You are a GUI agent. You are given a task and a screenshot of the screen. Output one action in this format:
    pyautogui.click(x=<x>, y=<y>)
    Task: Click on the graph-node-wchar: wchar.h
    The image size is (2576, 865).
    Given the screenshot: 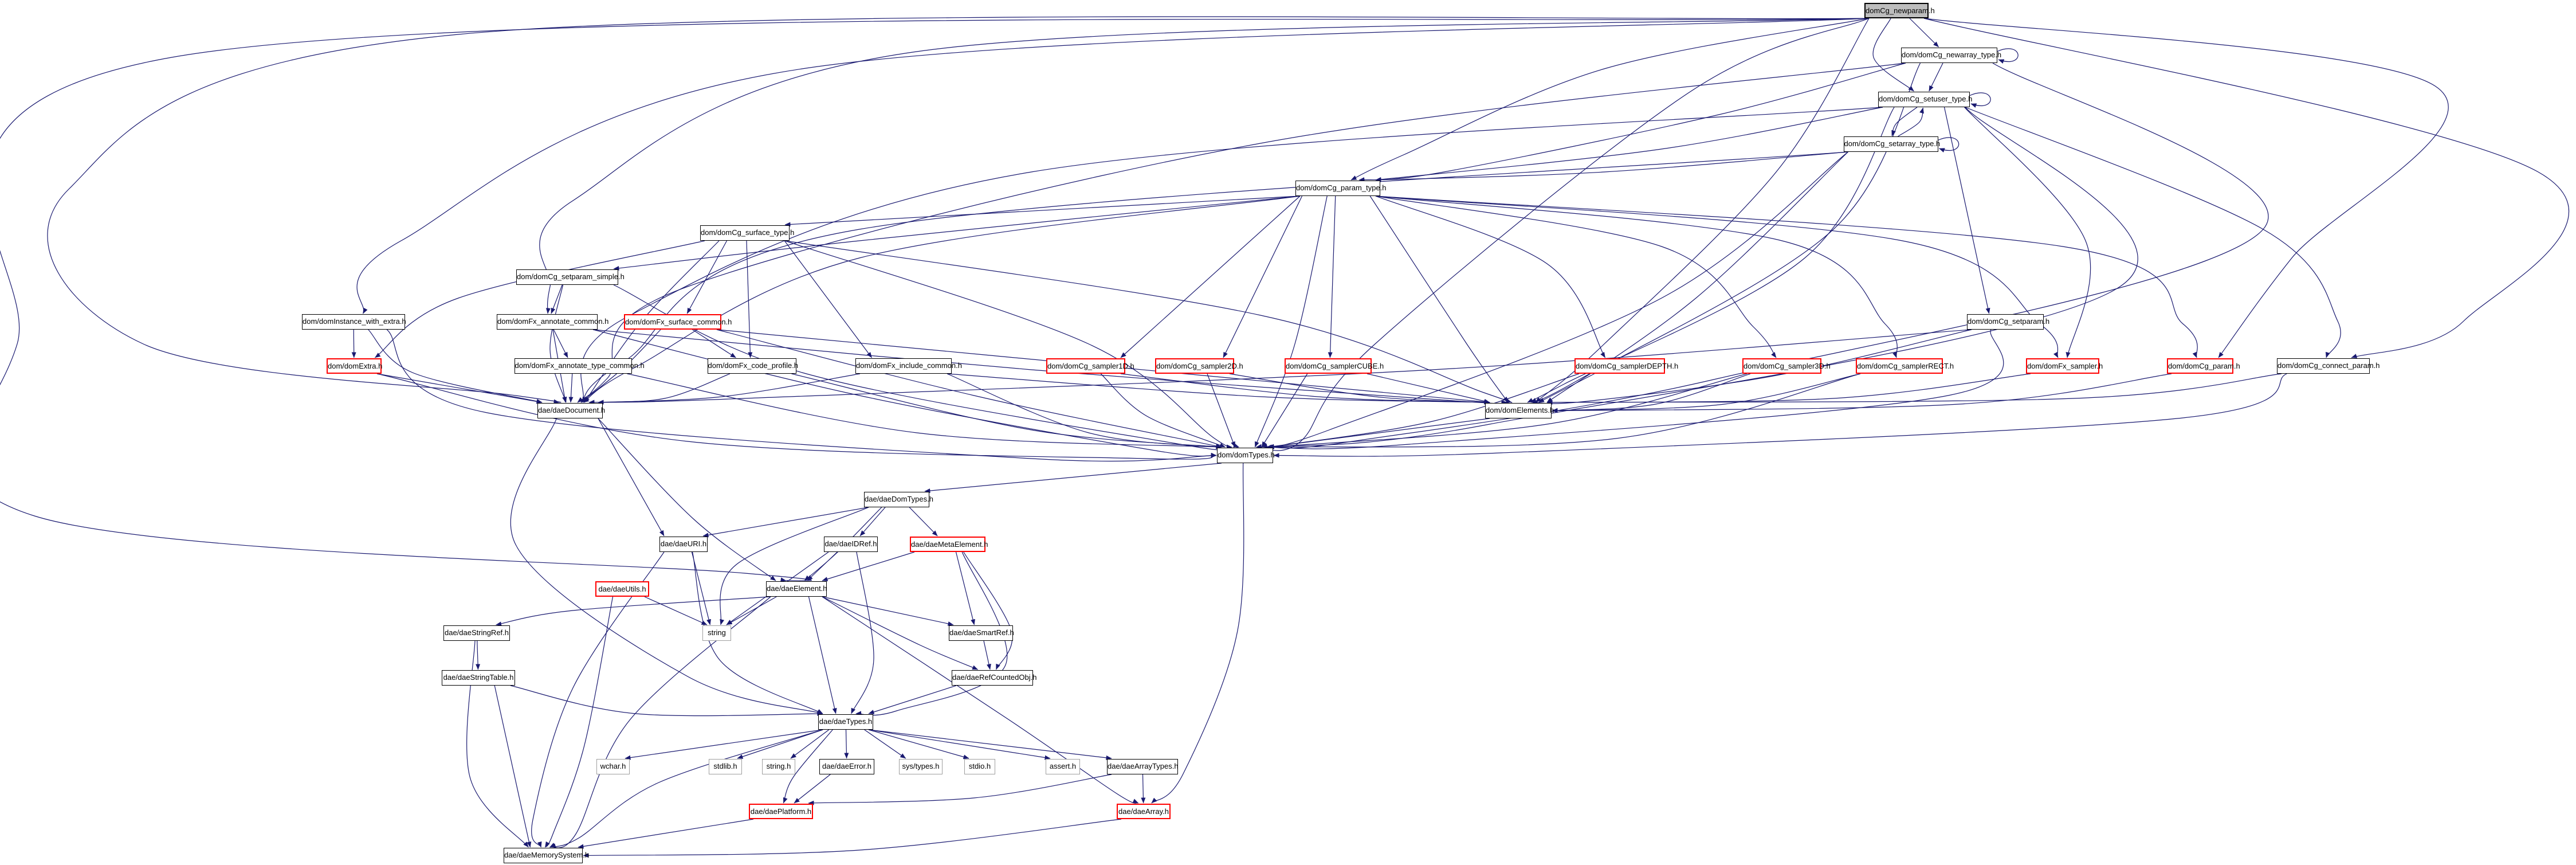 What is the action you would take?
    pyautogui.click(x=613, y=766)
    